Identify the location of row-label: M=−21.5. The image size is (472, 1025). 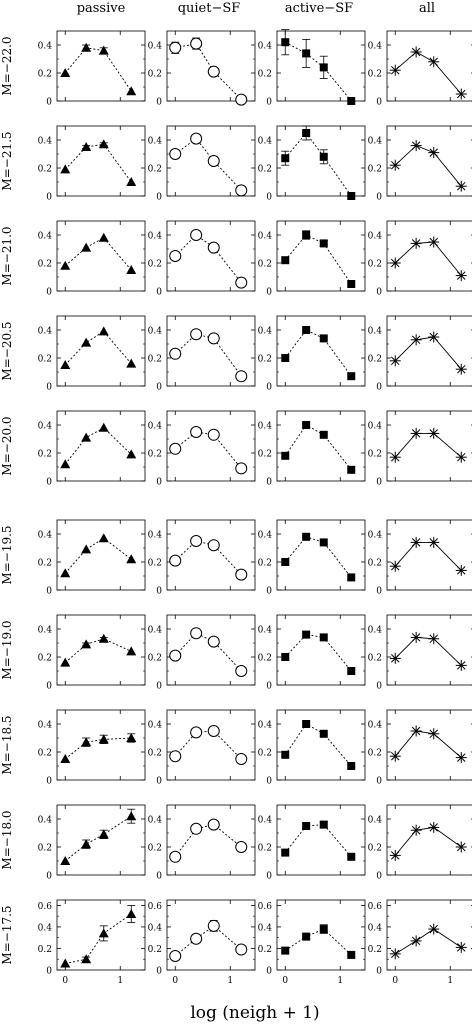
(7, 160).